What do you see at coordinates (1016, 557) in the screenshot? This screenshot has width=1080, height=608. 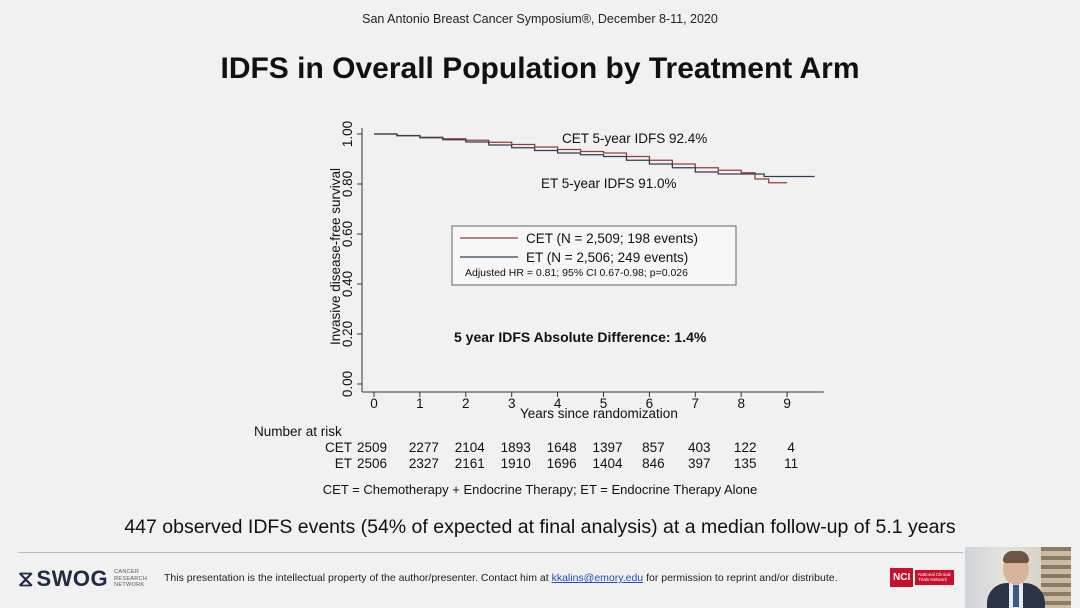 I see `presenter-hair` at bounding box center [1016, 557].